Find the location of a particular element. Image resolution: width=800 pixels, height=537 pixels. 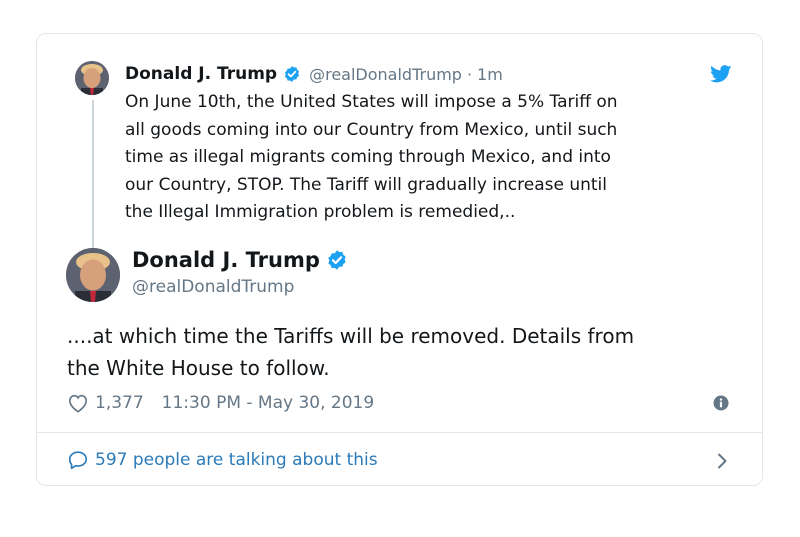

quoted-relative-time: 1m is located at coordinates (490, 74).